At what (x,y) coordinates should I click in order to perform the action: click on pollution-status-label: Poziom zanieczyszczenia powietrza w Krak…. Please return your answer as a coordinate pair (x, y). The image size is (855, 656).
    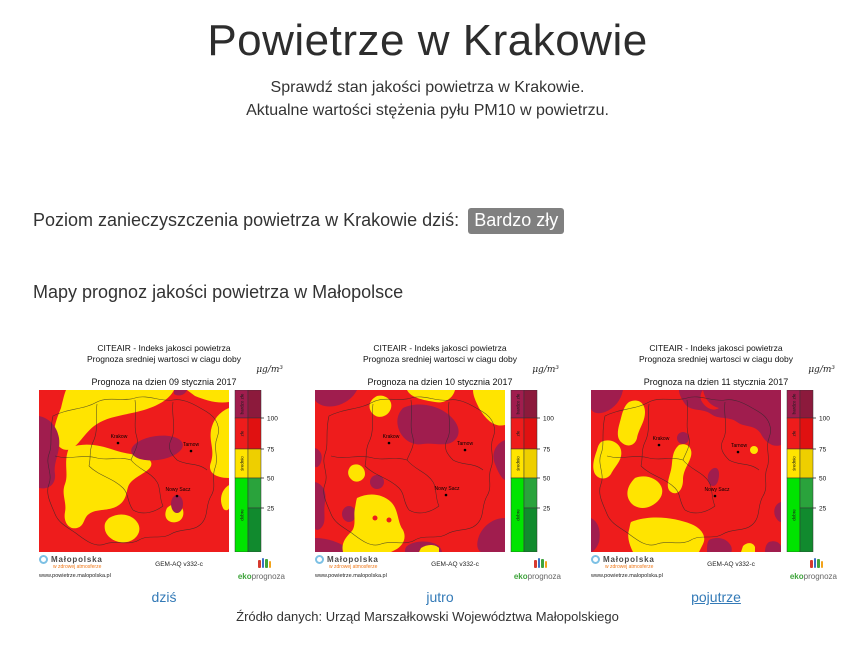
    Looking at the image, I should click on (246, 220).